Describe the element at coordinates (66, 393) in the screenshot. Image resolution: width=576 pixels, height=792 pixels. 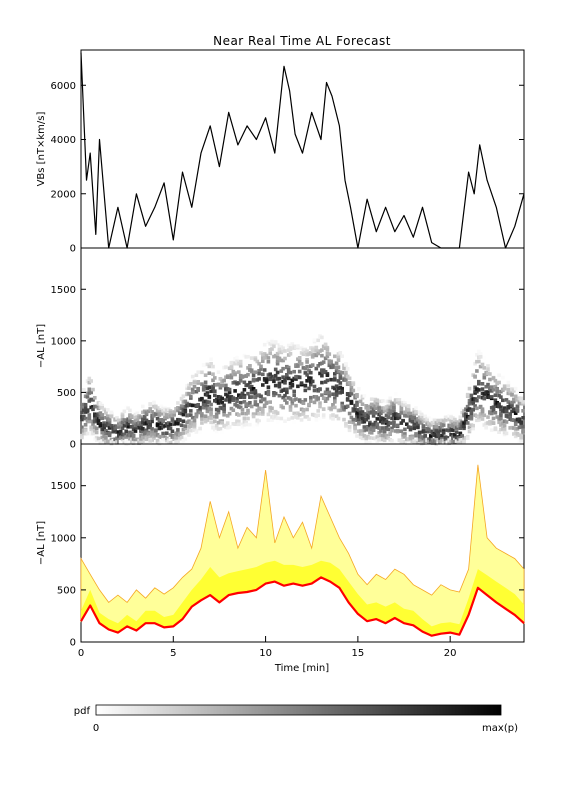
I see `y-tick-label: 500` at that location.